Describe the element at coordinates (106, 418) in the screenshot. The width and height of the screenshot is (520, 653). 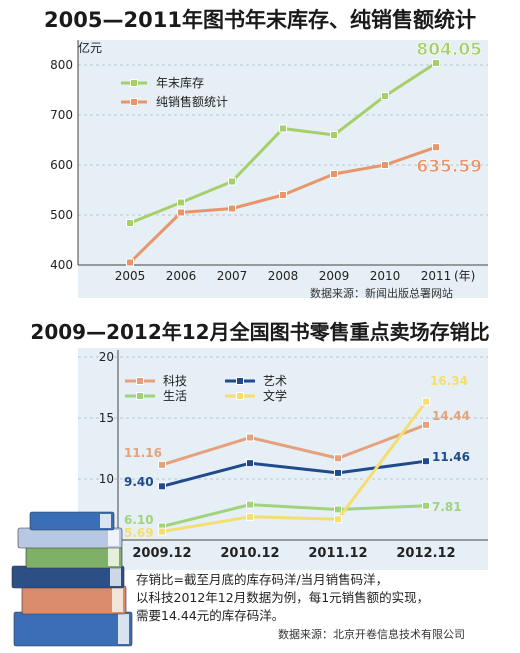
I see `y-tick-label: 15` at that location.